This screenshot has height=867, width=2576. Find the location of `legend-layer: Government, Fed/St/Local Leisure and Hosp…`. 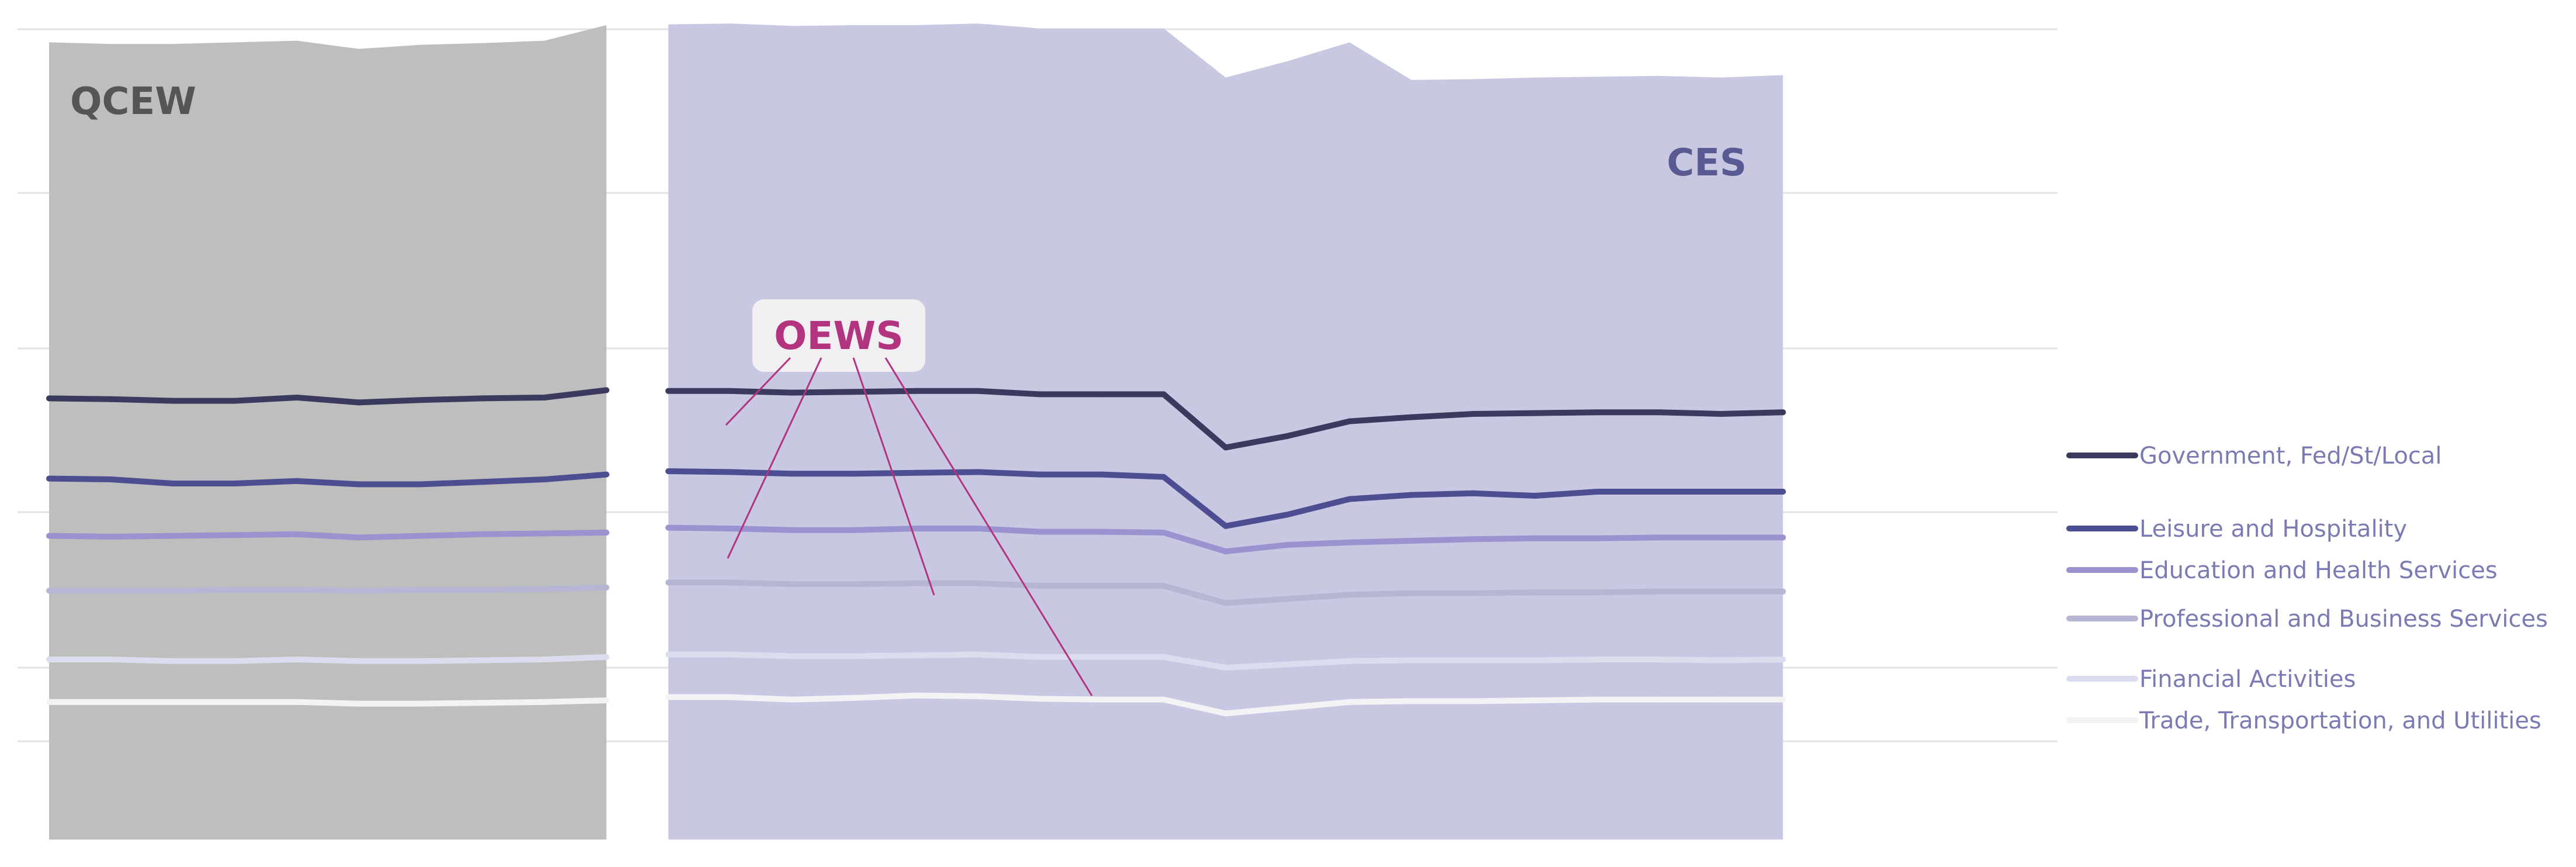

legend-layer: Government, Fed/St/Local Leisure and Hosp… is located at coordinates (2307, 588).